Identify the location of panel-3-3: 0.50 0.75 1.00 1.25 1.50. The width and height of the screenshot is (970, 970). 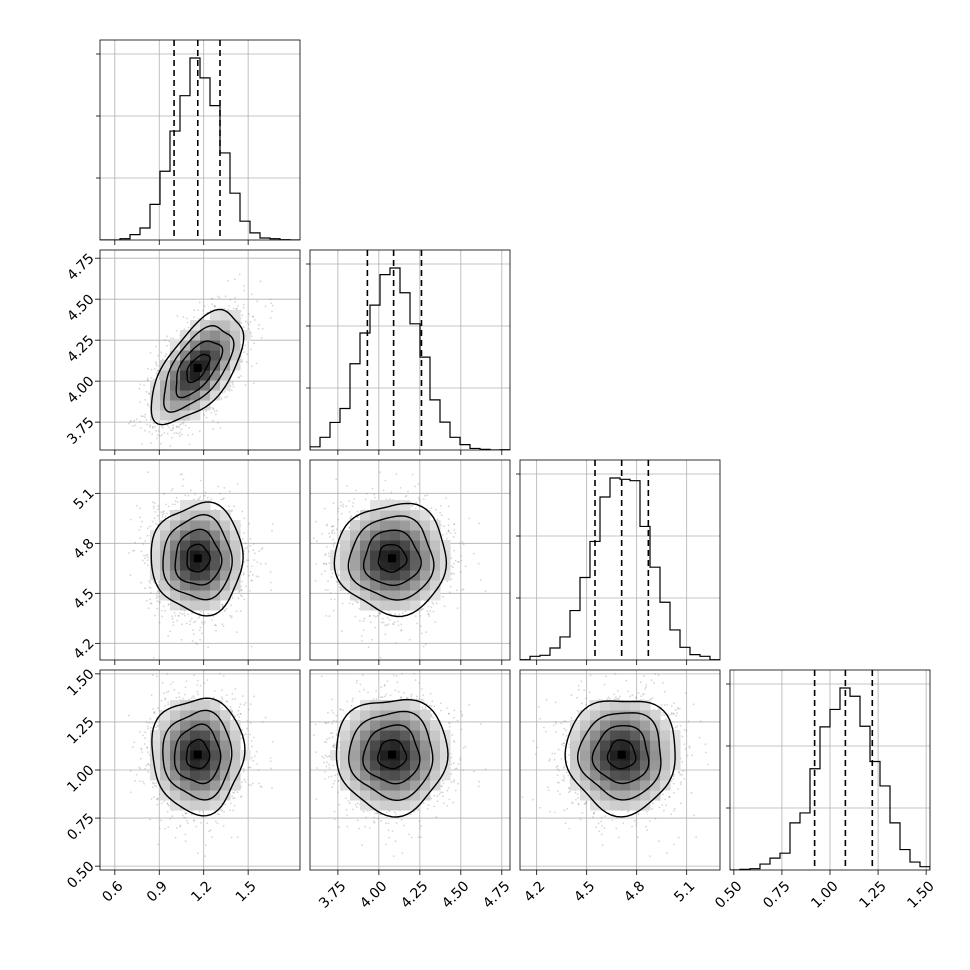
(825, 790).